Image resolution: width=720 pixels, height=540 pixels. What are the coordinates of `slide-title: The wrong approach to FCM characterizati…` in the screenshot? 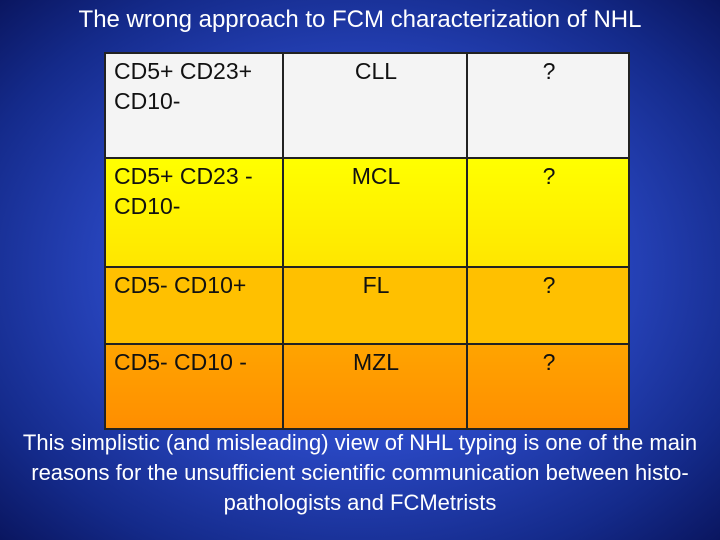 It's located at (360, 19).